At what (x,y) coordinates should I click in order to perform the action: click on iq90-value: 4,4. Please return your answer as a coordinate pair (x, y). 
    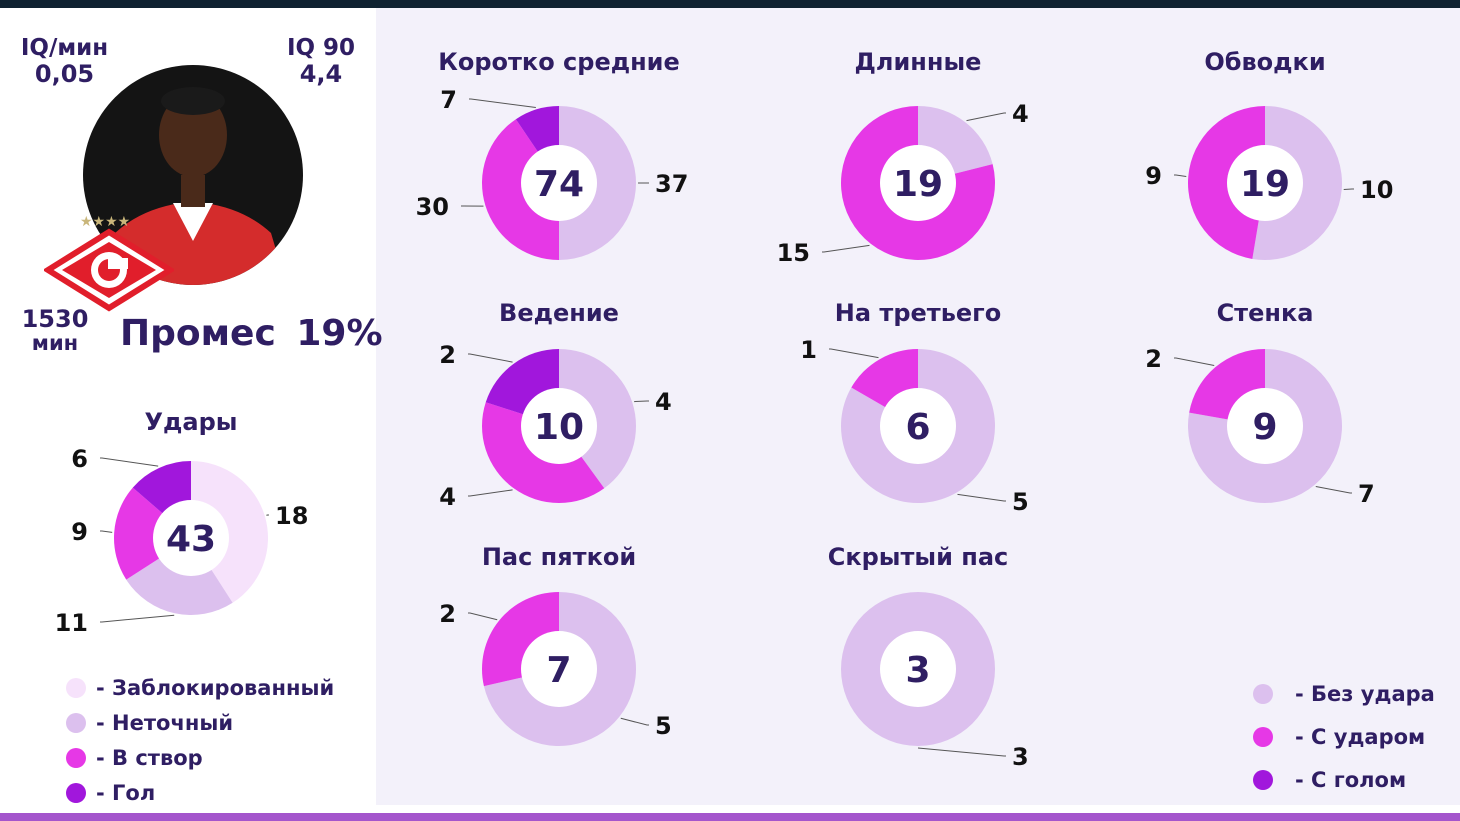
    Looking at the image, I should click on (321, 74).